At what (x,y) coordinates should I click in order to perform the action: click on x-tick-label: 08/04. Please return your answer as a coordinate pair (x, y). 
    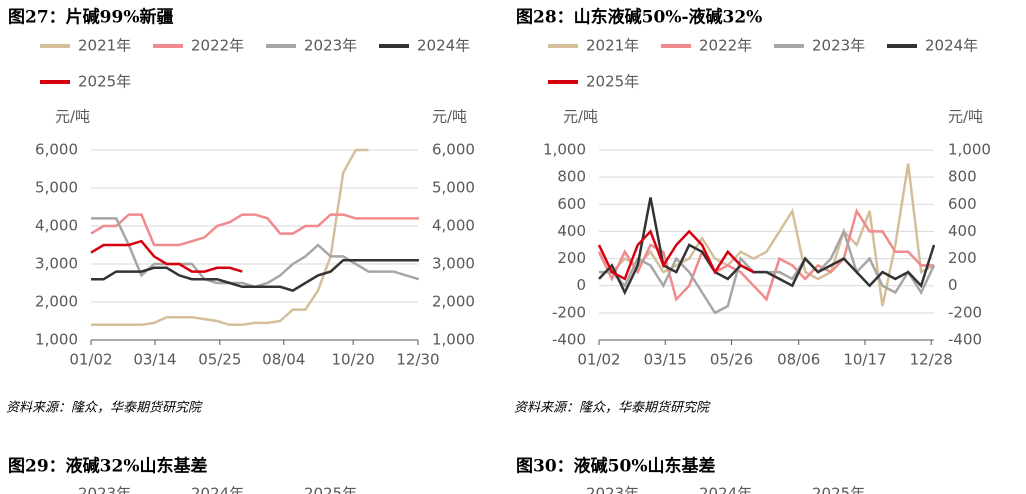
    Looking at the image, I should click on (283, 360).